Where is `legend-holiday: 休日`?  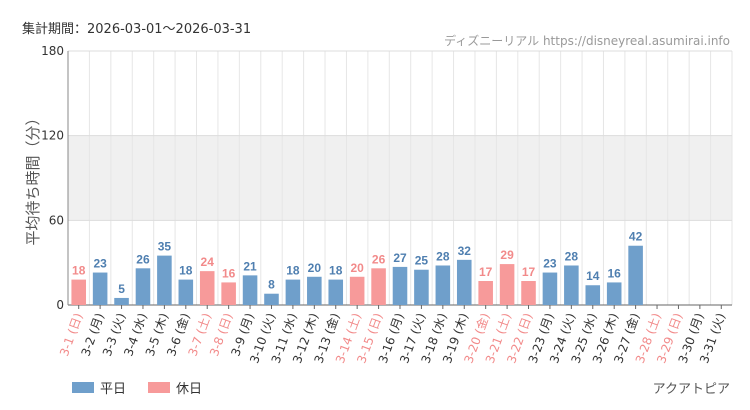
legend-holiday: 休日 is located at coordinates (175, 387).